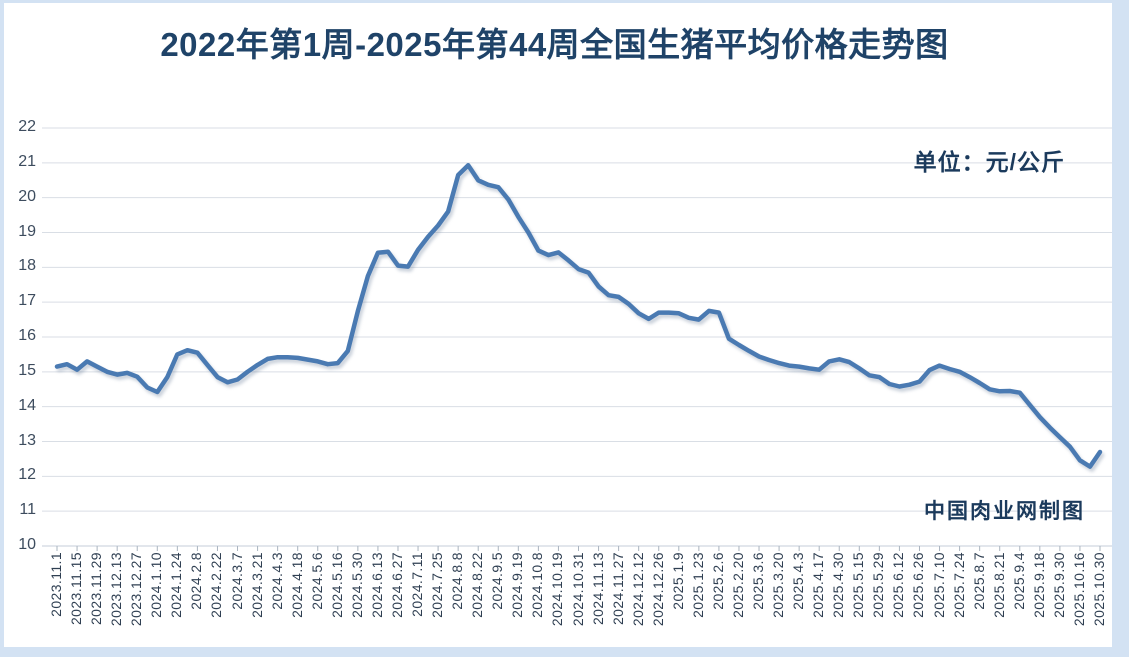  I want to click on x-axis-label: 2024.5.16, so click(336, 585).